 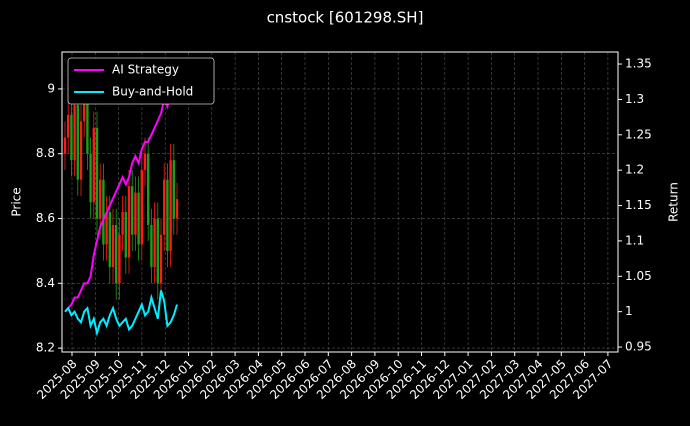 I want to click on y-tick-label: 8.6, so click(x=45, y=218).